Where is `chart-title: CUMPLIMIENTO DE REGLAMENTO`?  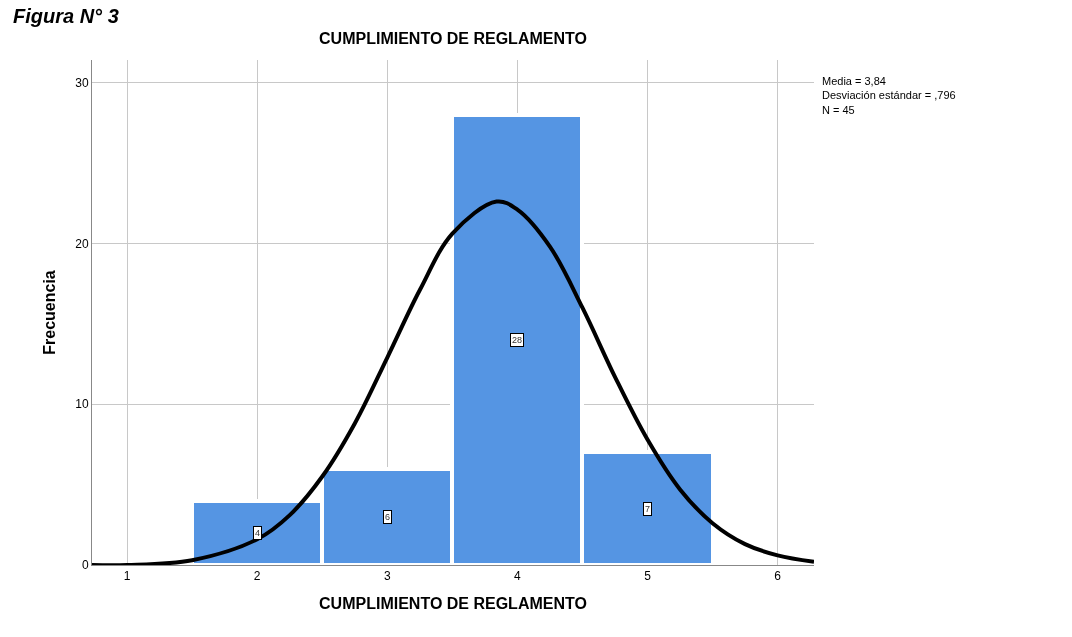 chart-title: CUMPLIMIENTO DE REGLAMENTO is located at coordinates (453, 38).